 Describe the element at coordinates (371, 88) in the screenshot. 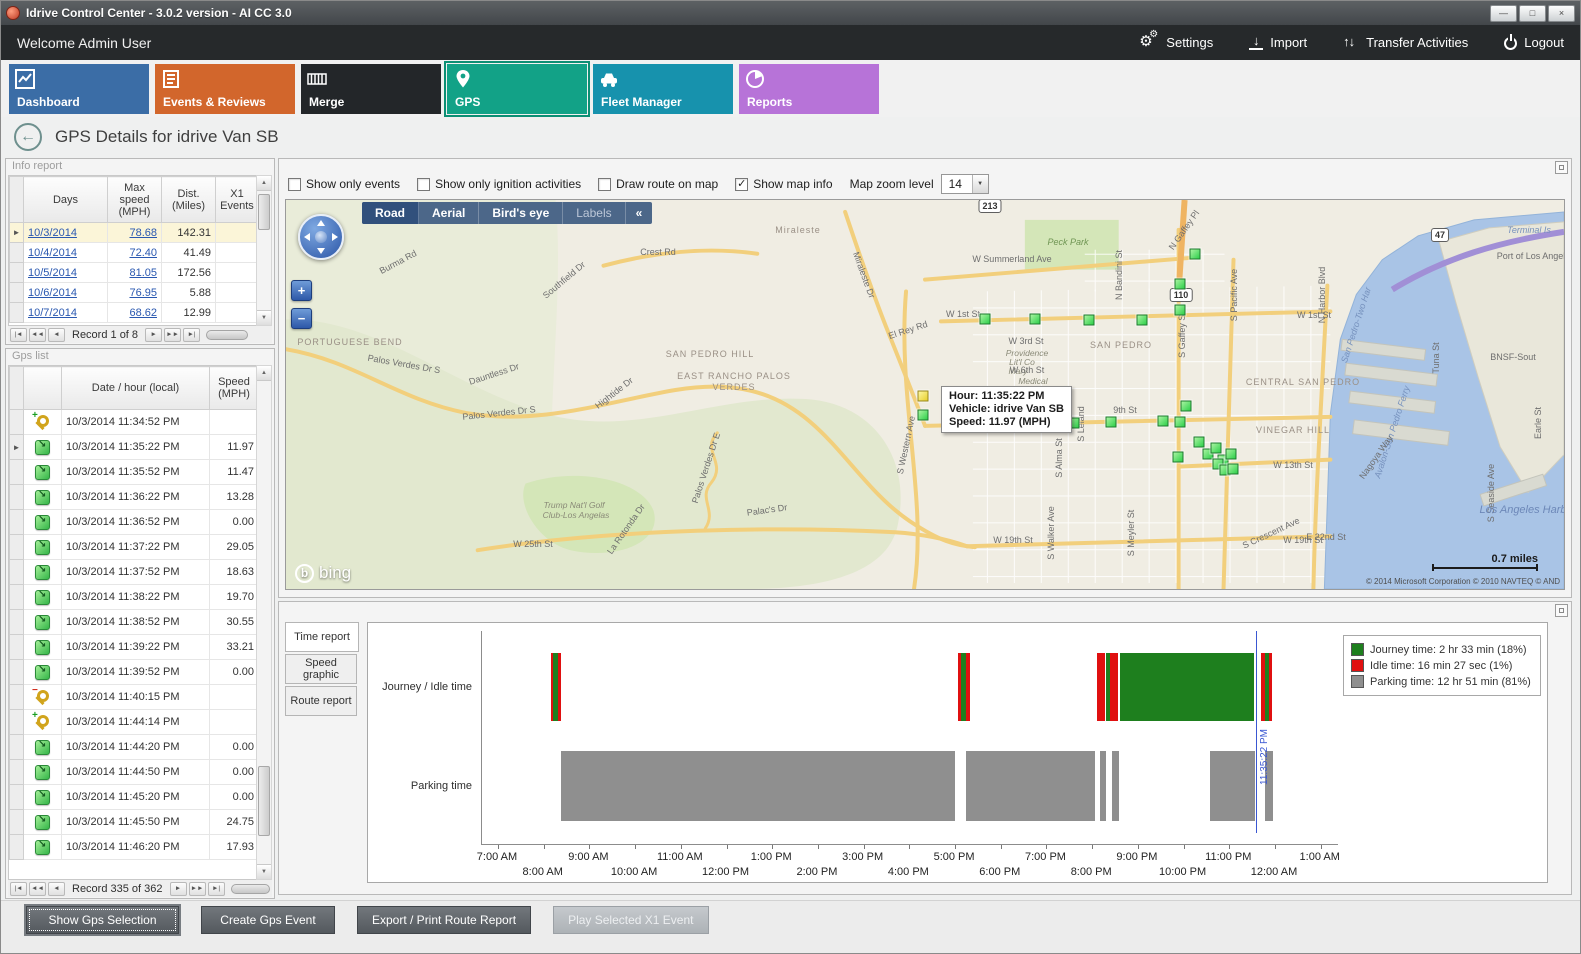

I see `module-tab-merge: Merge` at that location.